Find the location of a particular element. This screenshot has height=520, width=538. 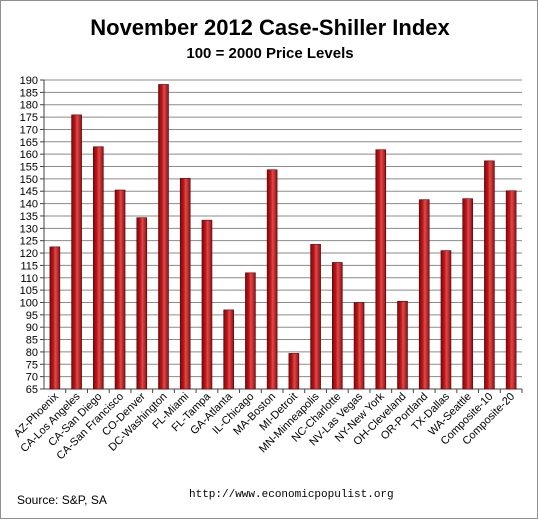

source-note: Source: S&P, SA is located at coordinates (62, 500).